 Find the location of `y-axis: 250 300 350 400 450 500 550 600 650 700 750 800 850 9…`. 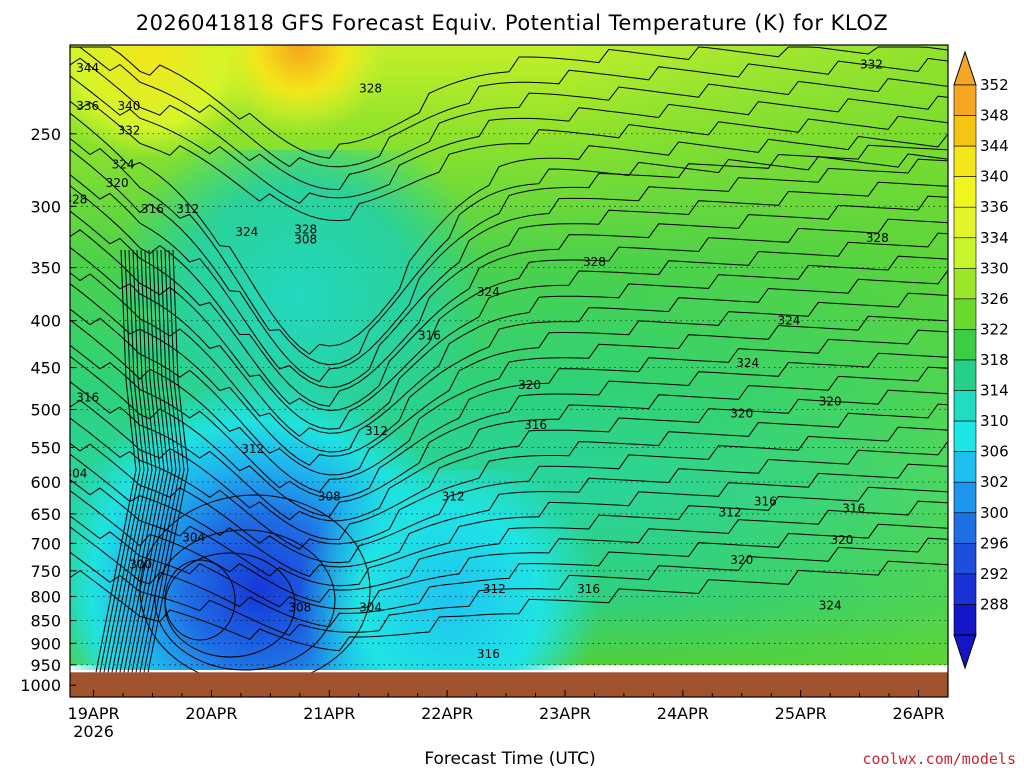

y-axis: 250 300 350 400 450 500 550 600 650 700 750 800 850 9… is located at coordinates (48, 410).